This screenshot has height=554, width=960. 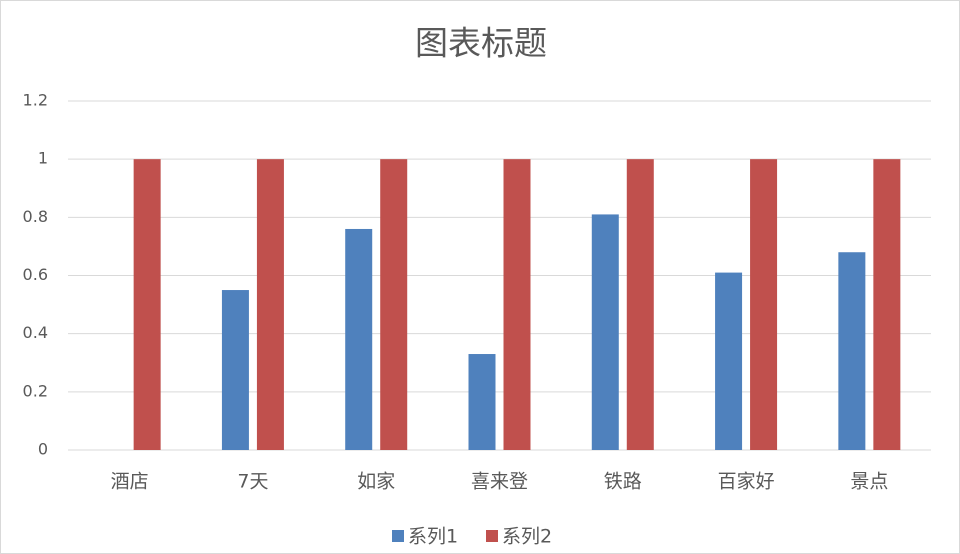 What do you see at coordinates (35, 216) in the screenshot?
I see `y-tick-label: 0.8` at bounding box center [35, 216].